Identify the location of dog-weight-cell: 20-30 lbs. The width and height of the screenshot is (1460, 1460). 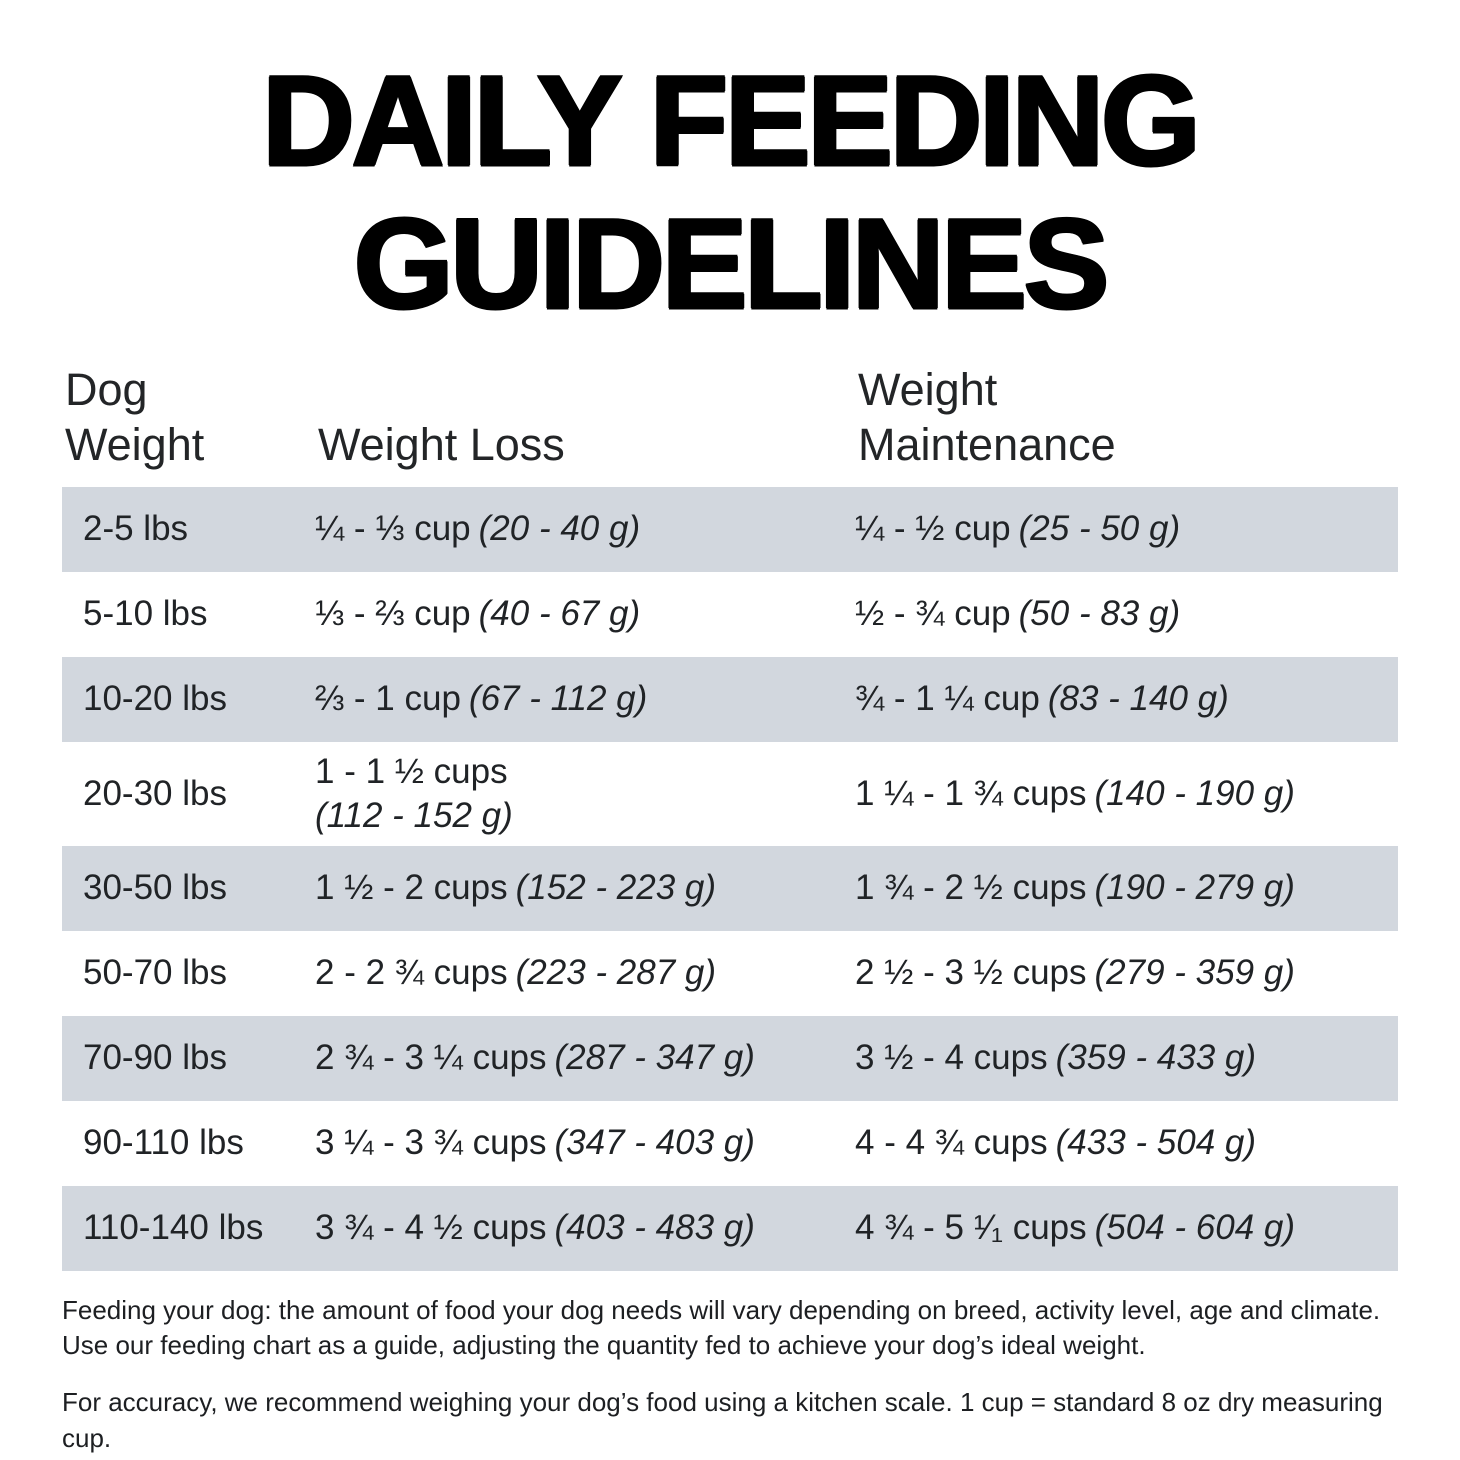
(155, 793).